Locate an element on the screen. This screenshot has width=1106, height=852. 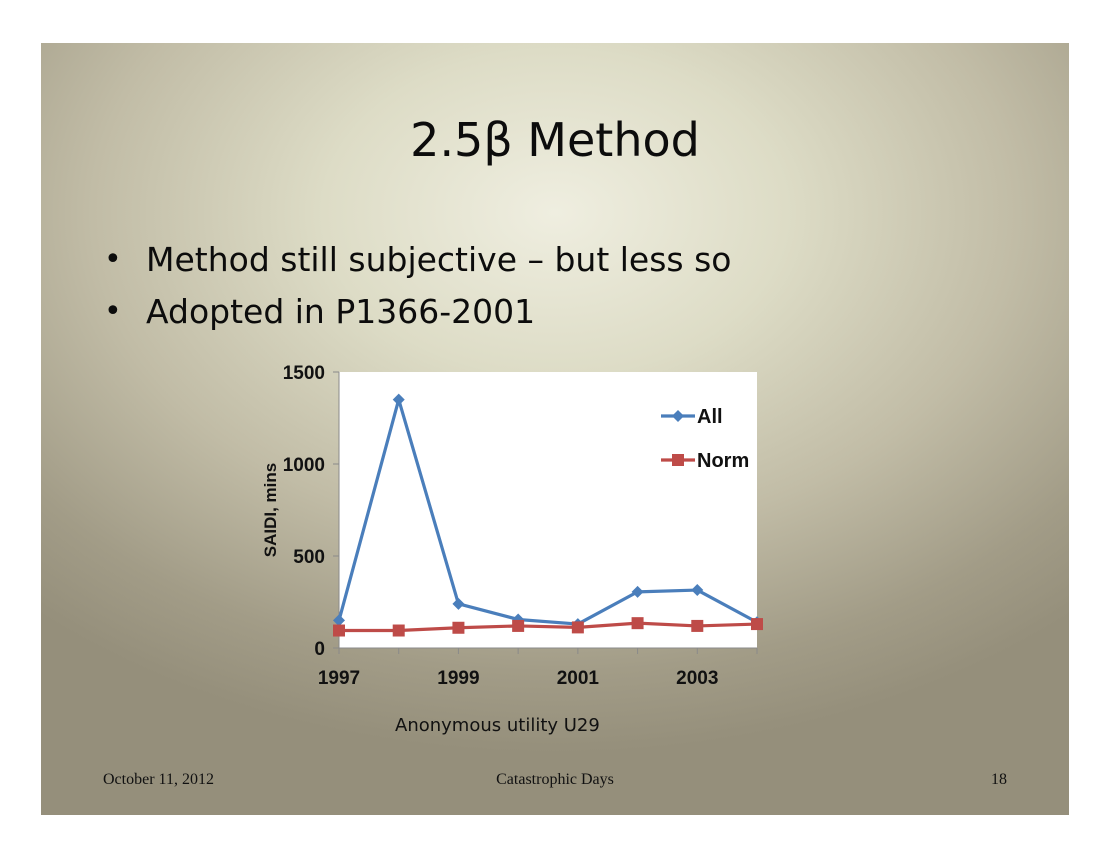
footer-title: Catastrophic Days is located at coordinates (555, 779).